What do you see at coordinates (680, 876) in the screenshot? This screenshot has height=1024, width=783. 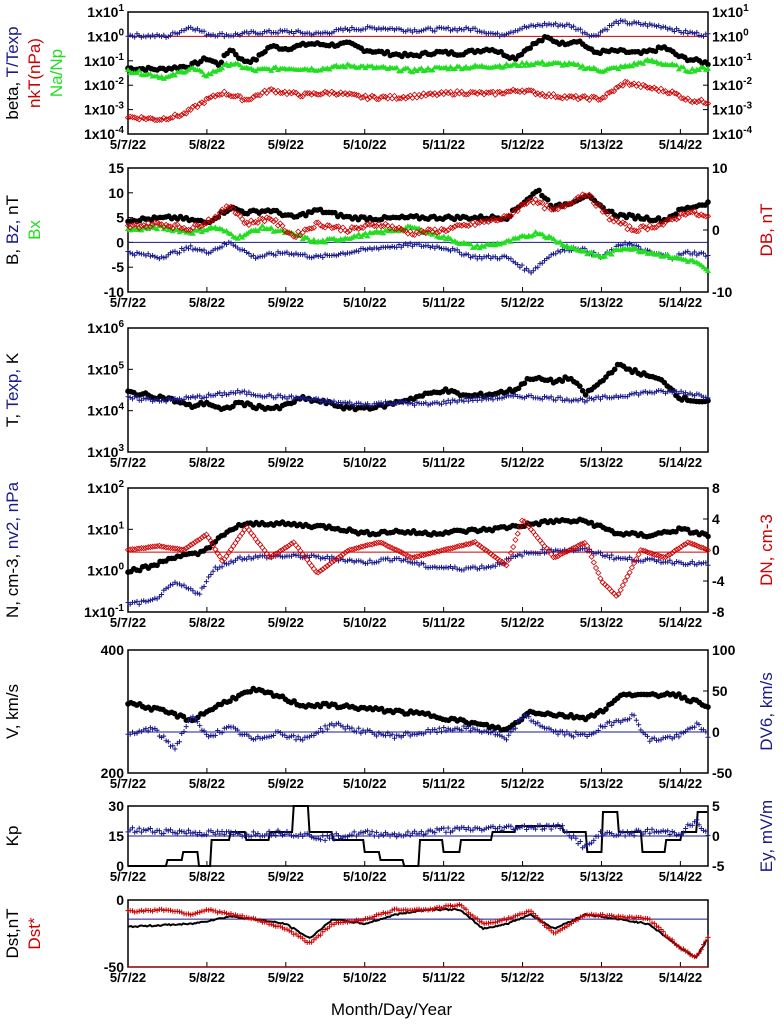 I see `x-tick-label: 5/14/22` at bounding box center [680, 876].